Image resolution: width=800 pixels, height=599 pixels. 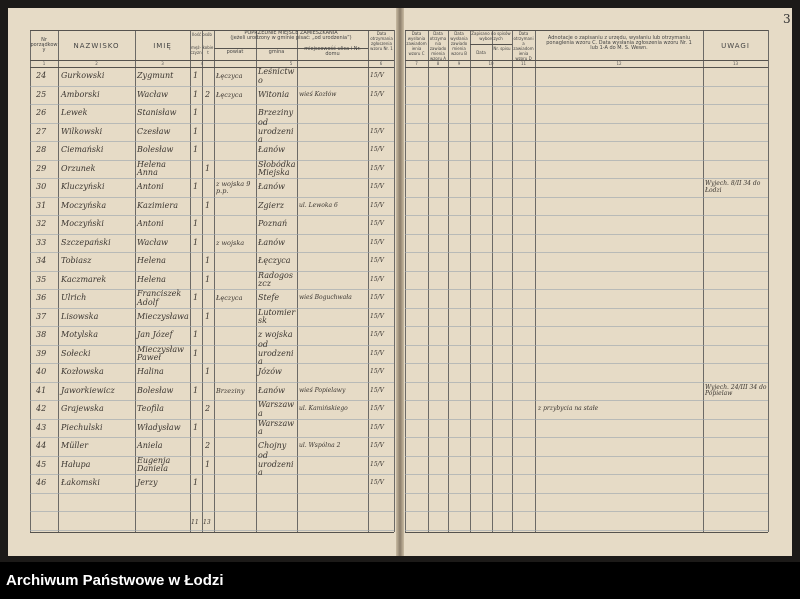 I want to click on column-number: 1, so click(x=44, y=63).